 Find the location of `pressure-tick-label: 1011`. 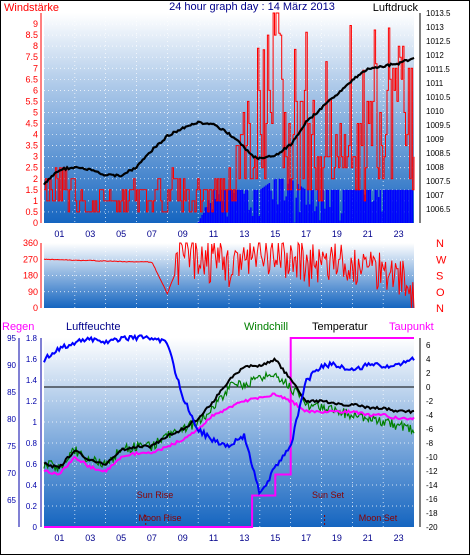

pressure-tick-label: 1011 is located at coordinates (435, 83).